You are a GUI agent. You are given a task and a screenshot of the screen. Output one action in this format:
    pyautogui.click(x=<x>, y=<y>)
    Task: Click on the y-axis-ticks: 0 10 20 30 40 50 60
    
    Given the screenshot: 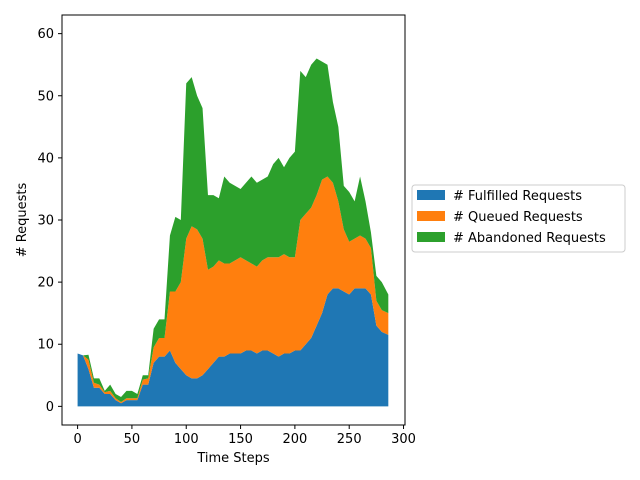 What is the action you would take?
    pyautogui.click(x=49, y=221)
    